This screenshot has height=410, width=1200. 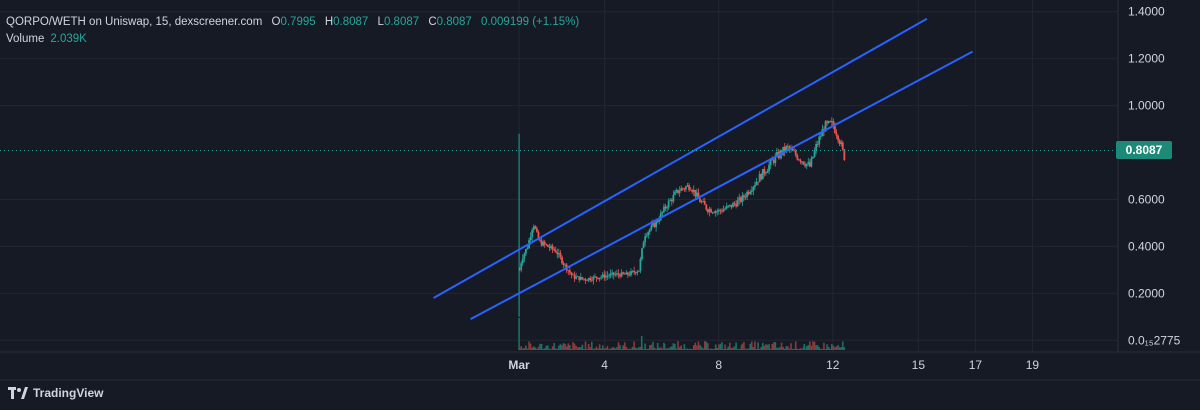 What do you see at coordinates (454, 22) in the screenshot?
I see `close-value: 0.8087` at bounding box center [454, 22].